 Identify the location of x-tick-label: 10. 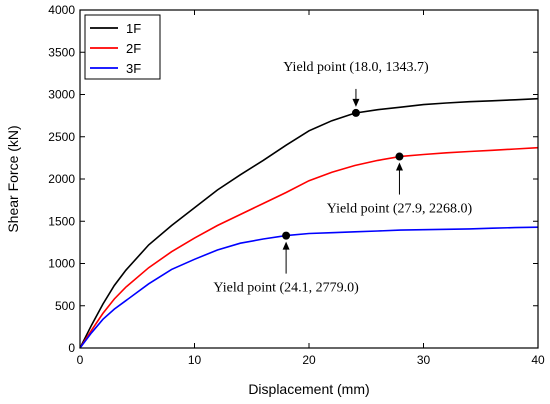
(195, 360).